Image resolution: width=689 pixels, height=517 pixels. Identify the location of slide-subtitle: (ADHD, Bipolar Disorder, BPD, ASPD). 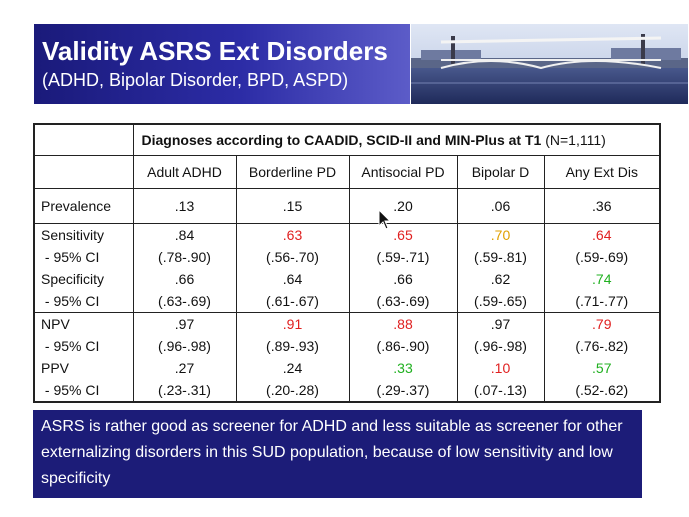
(195, 80).